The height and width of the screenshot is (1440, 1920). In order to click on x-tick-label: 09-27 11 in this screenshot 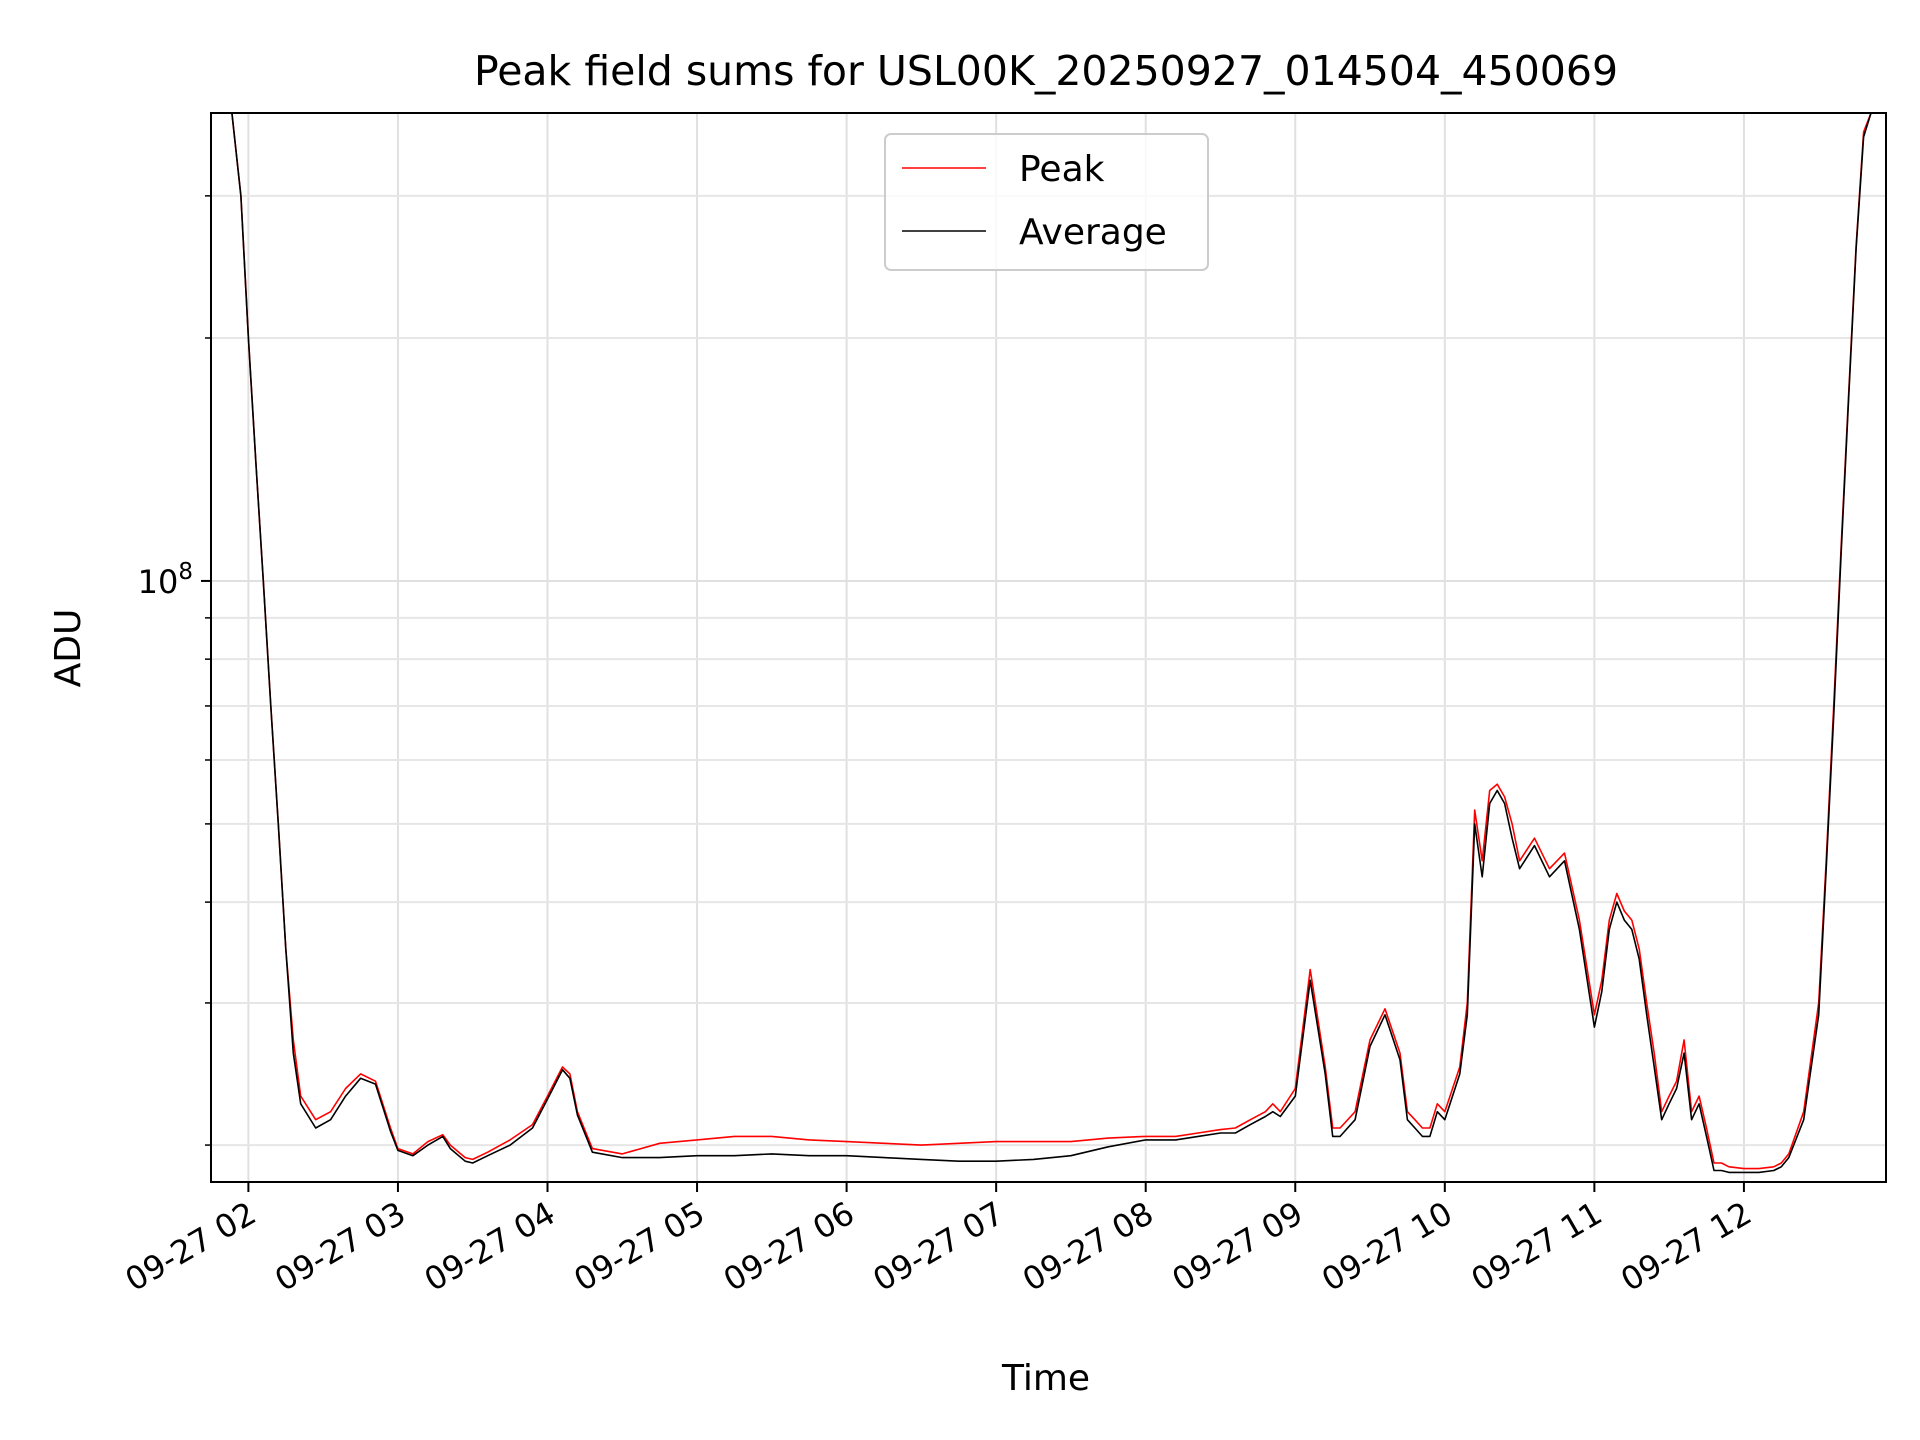, I will do `click(1537, 1246)`.